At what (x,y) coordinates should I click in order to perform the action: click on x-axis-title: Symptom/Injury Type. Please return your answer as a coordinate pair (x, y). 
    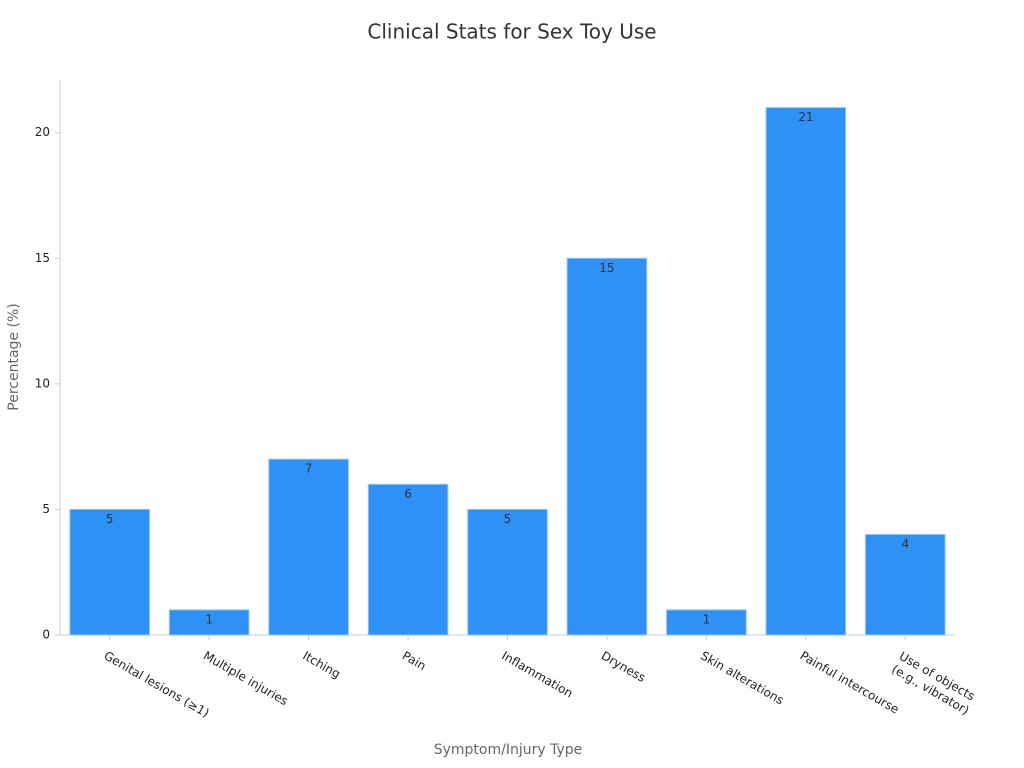
    Looking at the image, I should click on (508, 750).